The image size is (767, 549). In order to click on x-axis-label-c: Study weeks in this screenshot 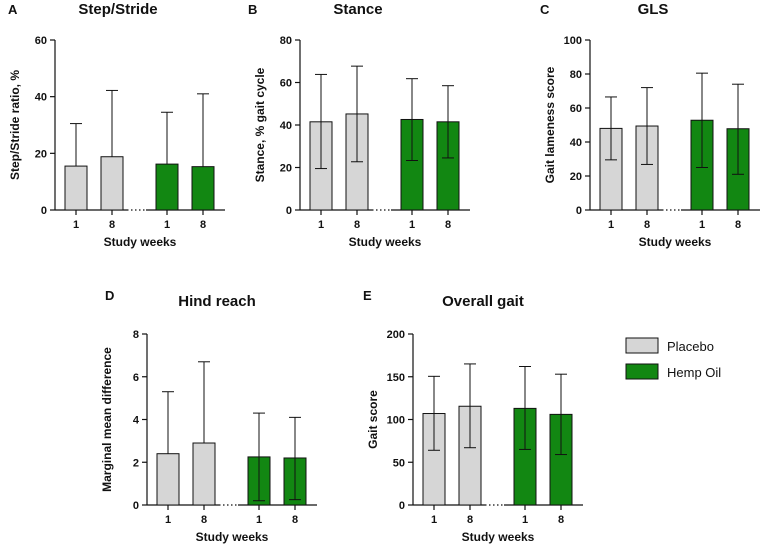, I will do `click(675, 242)`.